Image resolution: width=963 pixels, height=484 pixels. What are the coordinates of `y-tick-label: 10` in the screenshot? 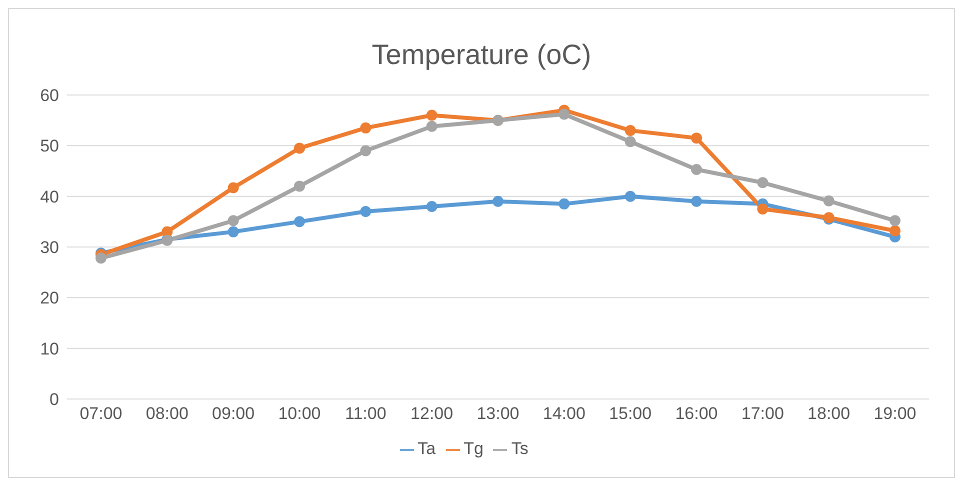 It's located at (49, 348).